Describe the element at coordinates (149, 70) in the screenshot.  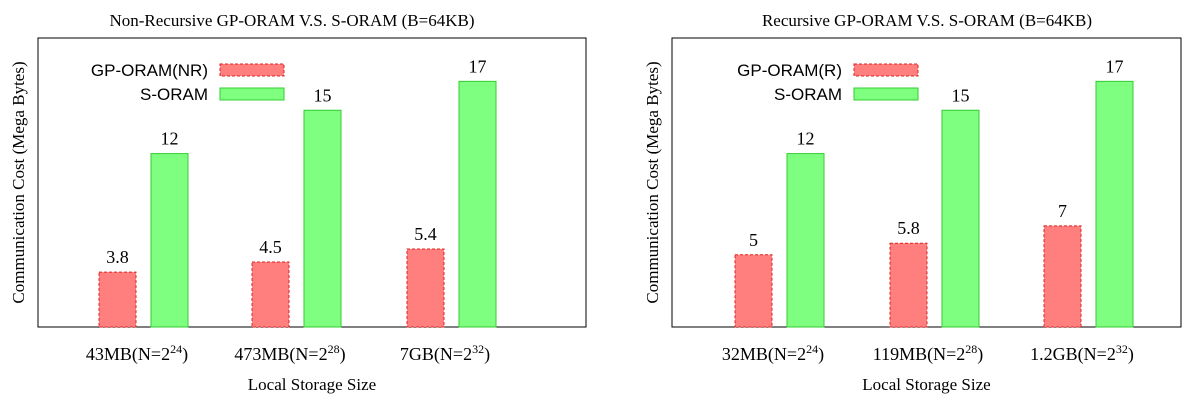
I see `legend-label: GP-ORAM(NR)` at that location.